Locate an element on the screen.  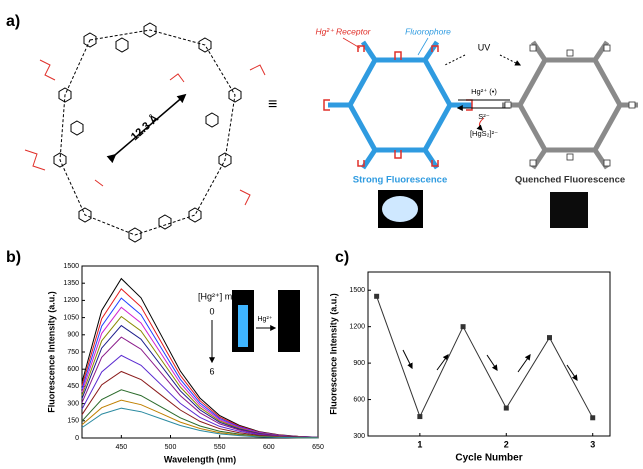
strong-label: Strong Fluorescence is located at coordinates (400, 180).